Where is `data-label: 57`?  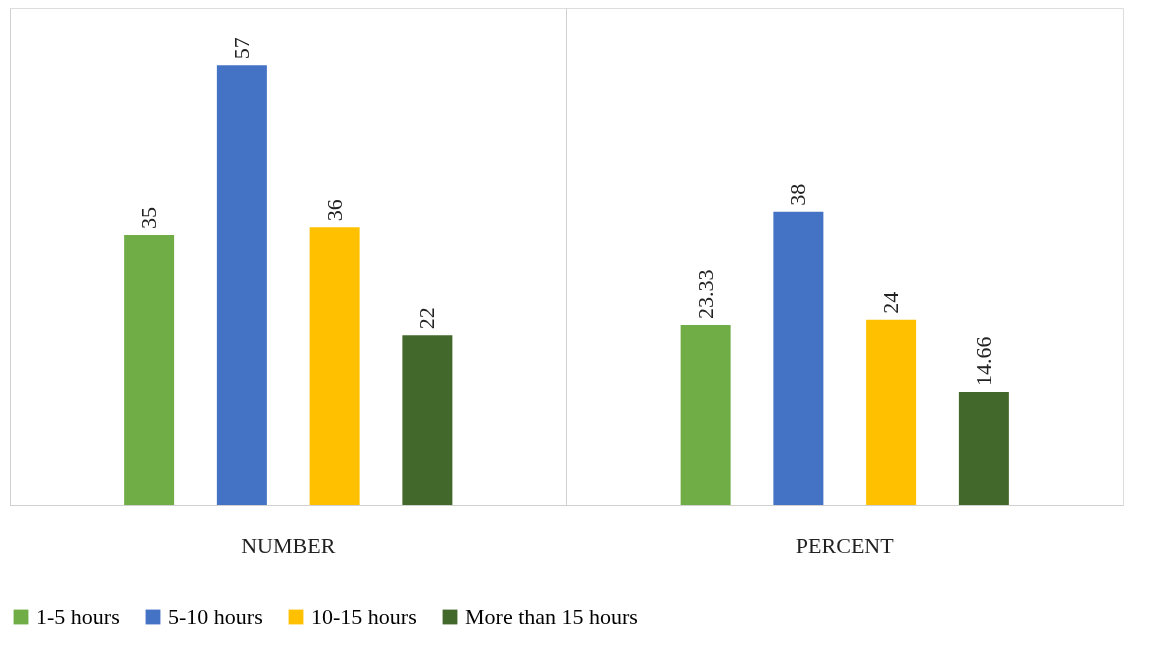
data-label: 57 is located at coordinates (241, 48).